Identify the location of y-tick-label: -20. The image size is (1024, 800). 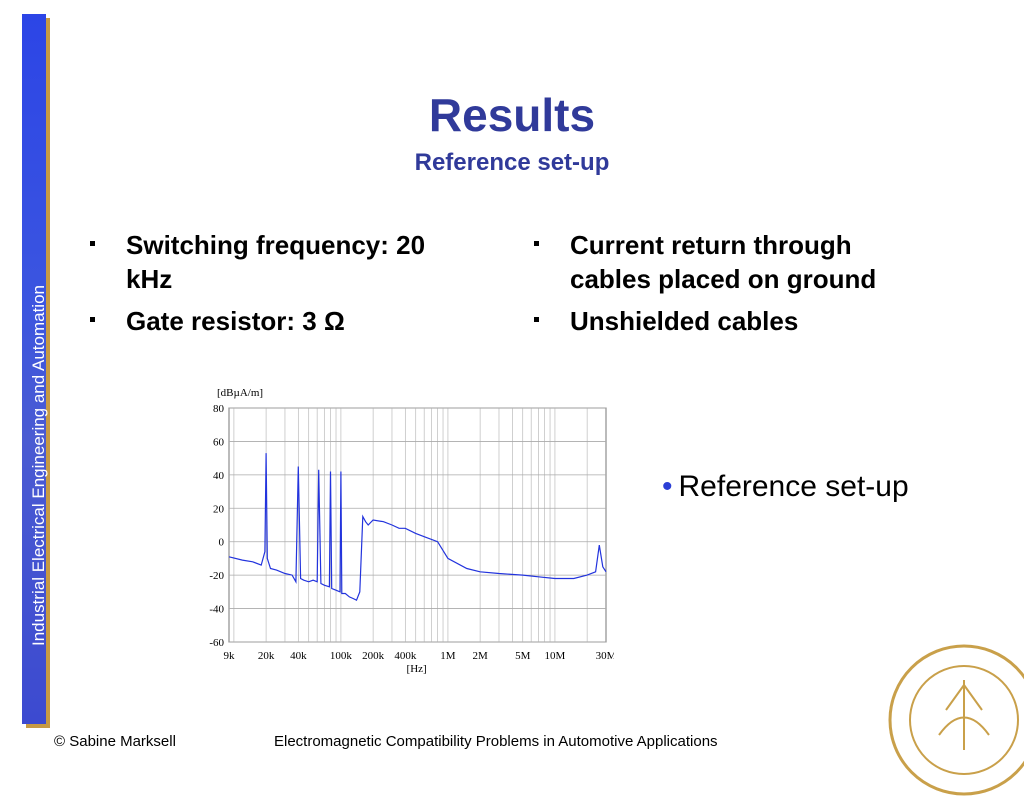
(216, 576).